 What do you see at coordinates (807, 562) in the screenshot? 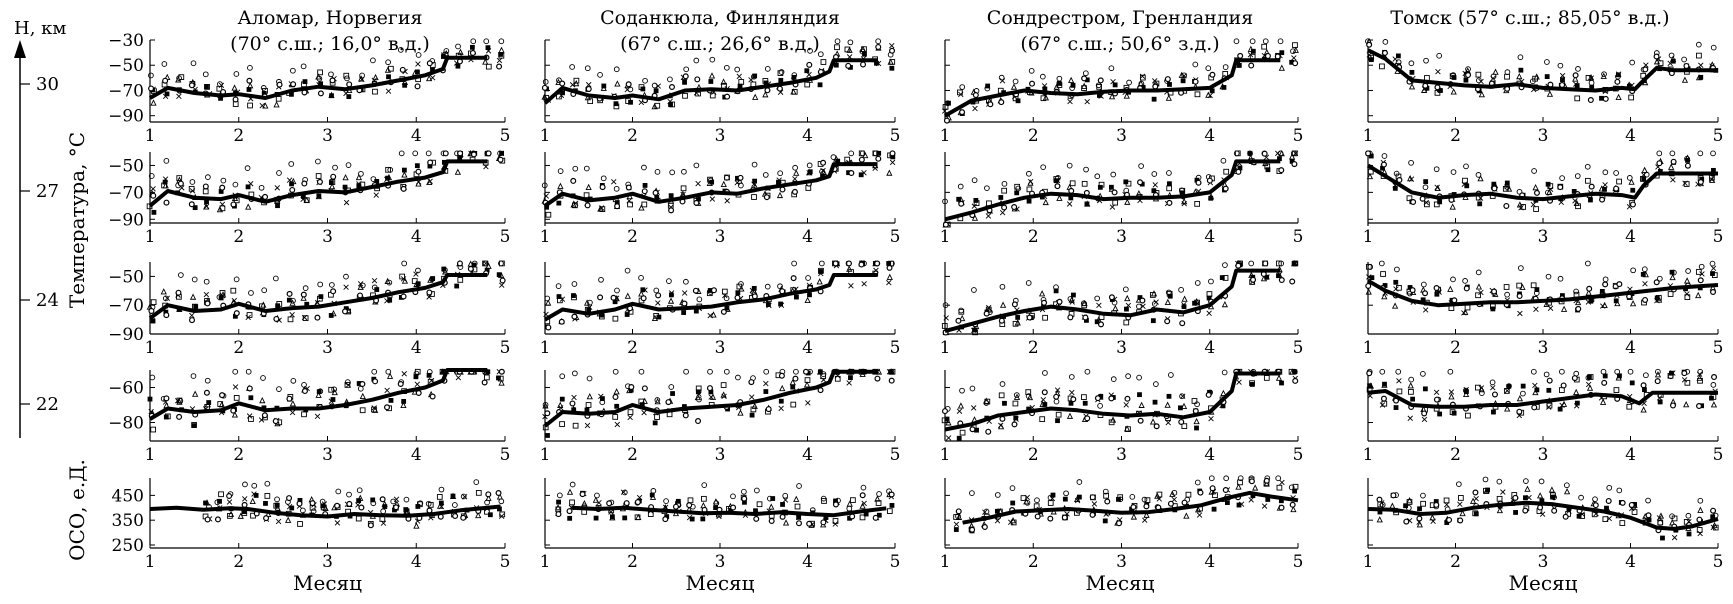
I see `x-tick-label: 4` at bounding box center [807, 562].